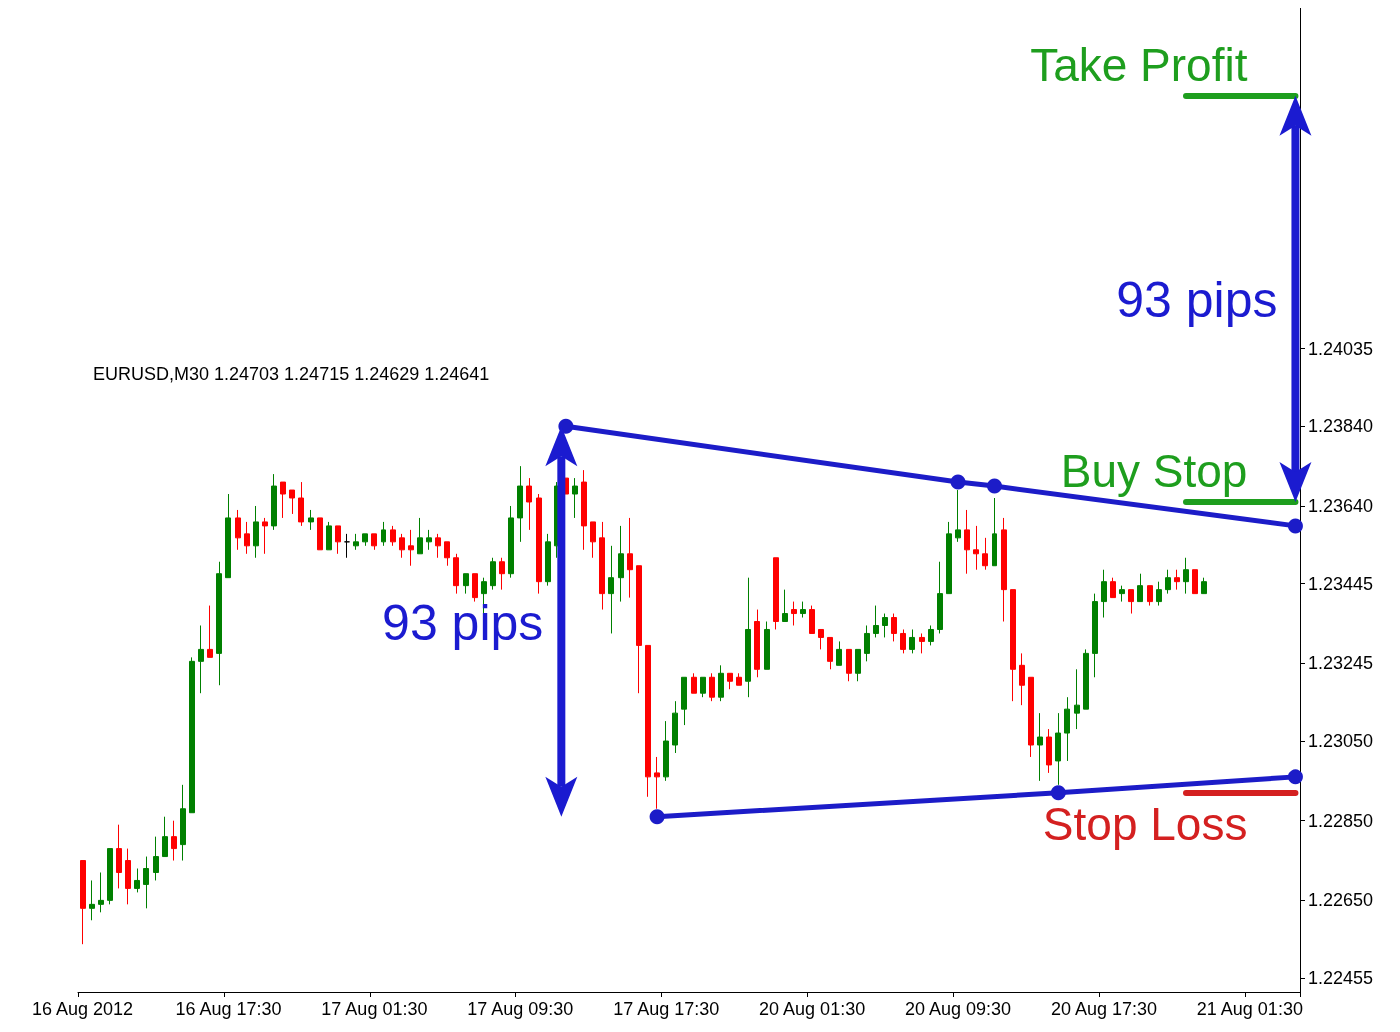 The image size is (1400, 1032). Describe the element at coordinates (83, 1009) in the screenshot. I see `x-tick-label: 16 Aug 2012` at that location.